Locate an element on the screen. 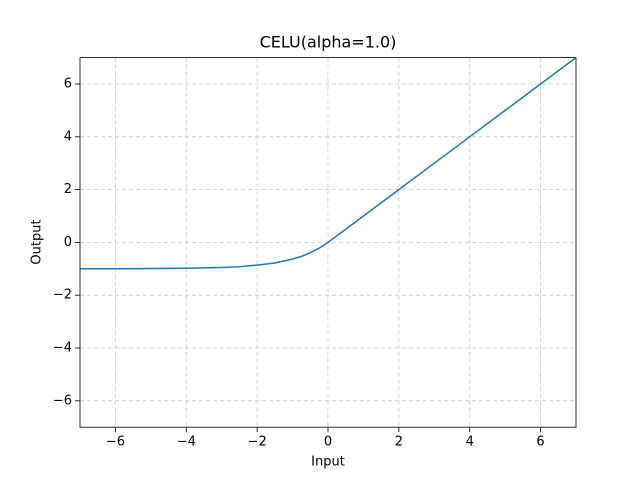  x-tick-label: 0 is located at coordinates (328, 442).